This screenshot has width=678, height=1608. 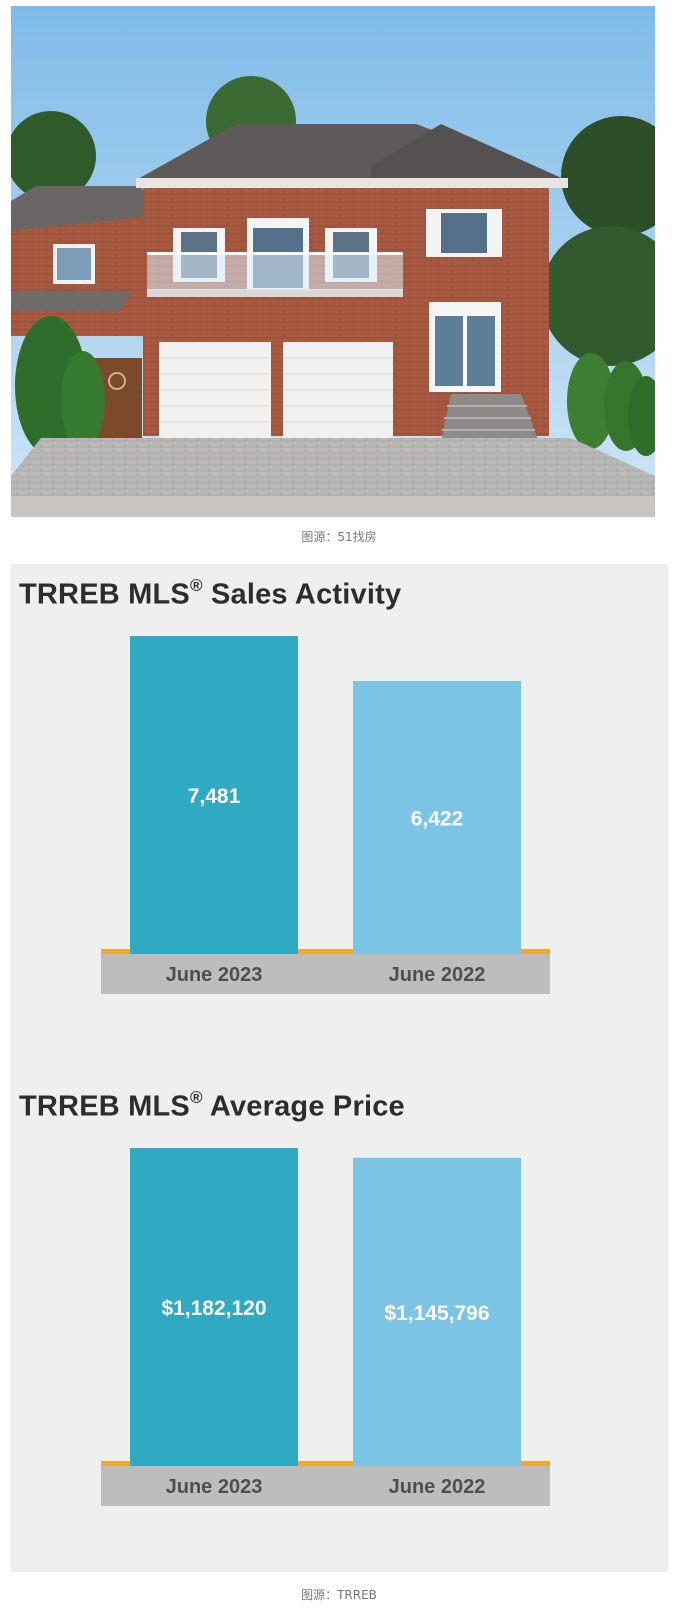 What do you see at coordinates (325, 815) in the screenshot?
I see `sales-activity-plot: 7,481 June 2023 6,422 June 2022` at bounding box center [325, 815].